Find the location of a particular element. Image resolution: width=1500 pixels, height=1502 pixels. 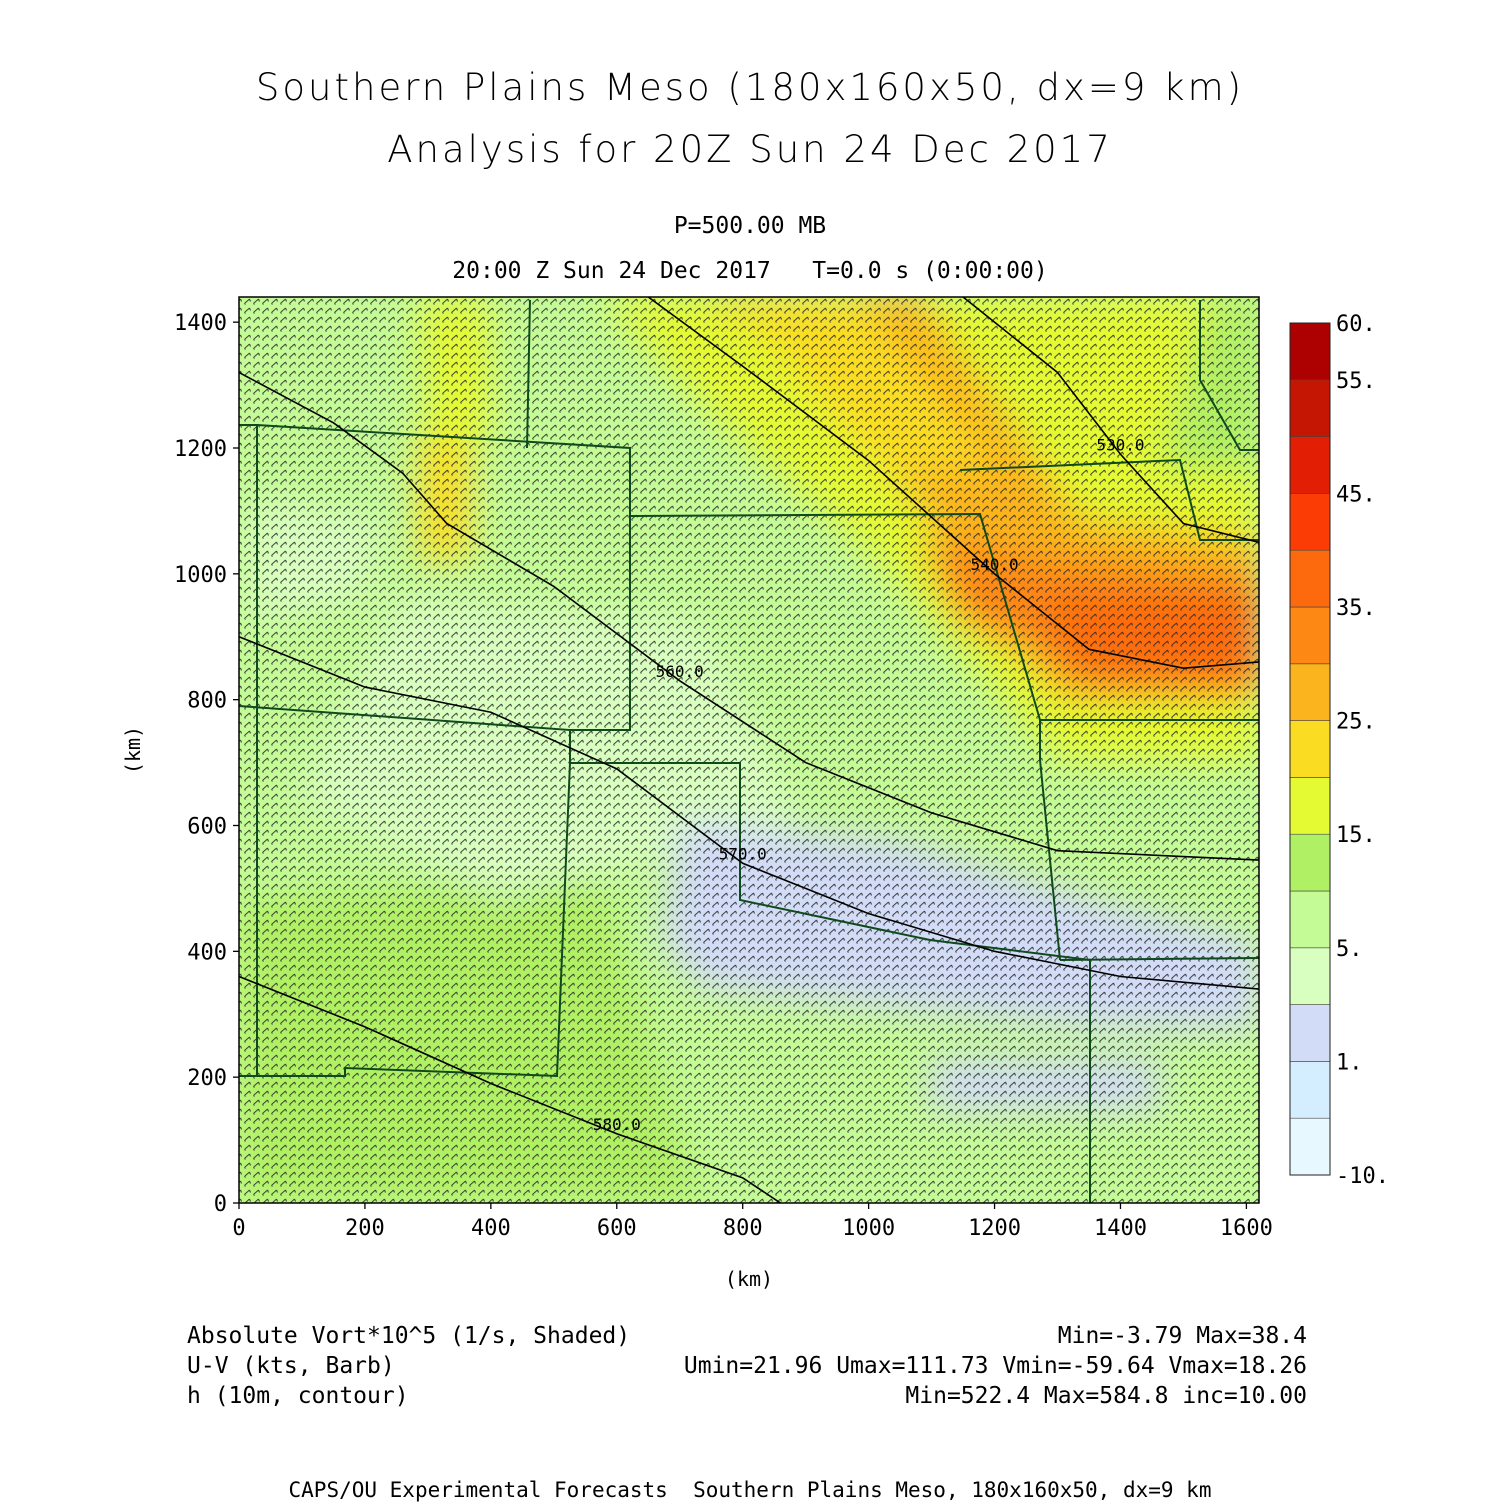

colorbar-tick-label: 5. is located at coordinates (1349, 949).